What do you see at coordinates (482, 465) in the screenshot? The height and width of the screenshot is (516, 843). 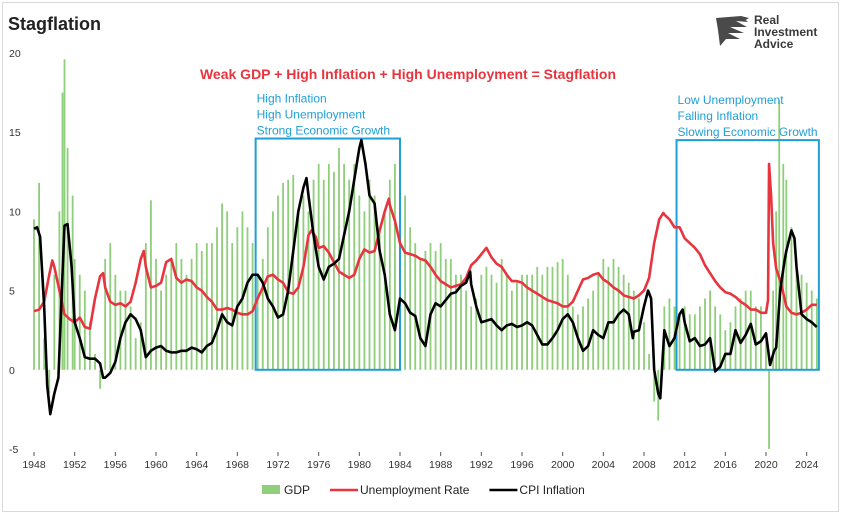 I see `x-tick-label-11: 1992` at bounding box center [482, 465].